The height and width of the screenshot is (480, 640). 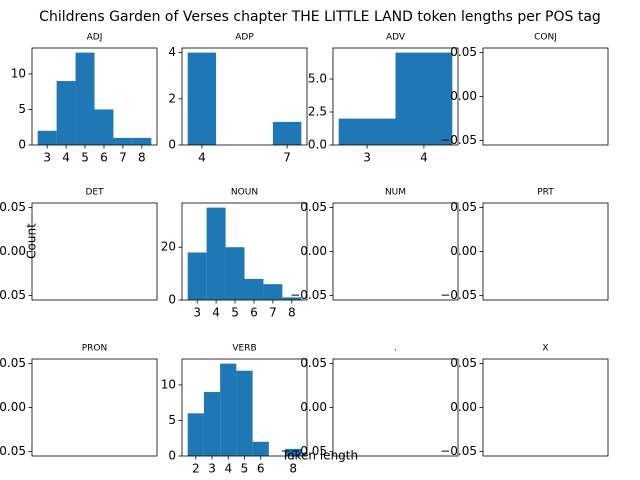 What do you see at coordinates (32, 241) in the screenshot?
I see `y-axis-label: Count` at bounding box center [32, 241].